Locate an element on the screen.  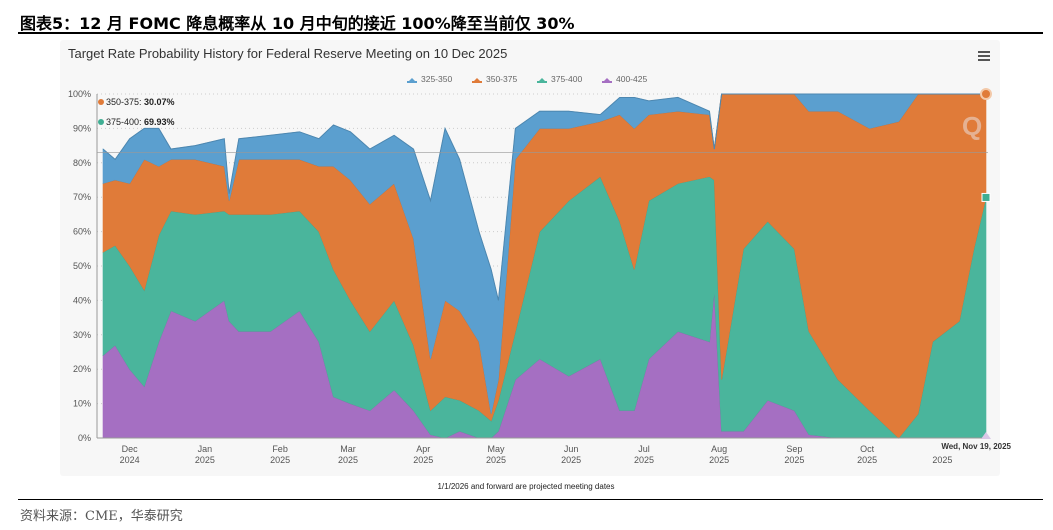
y-tick-label: 10% is located at coordinates (82, 404).